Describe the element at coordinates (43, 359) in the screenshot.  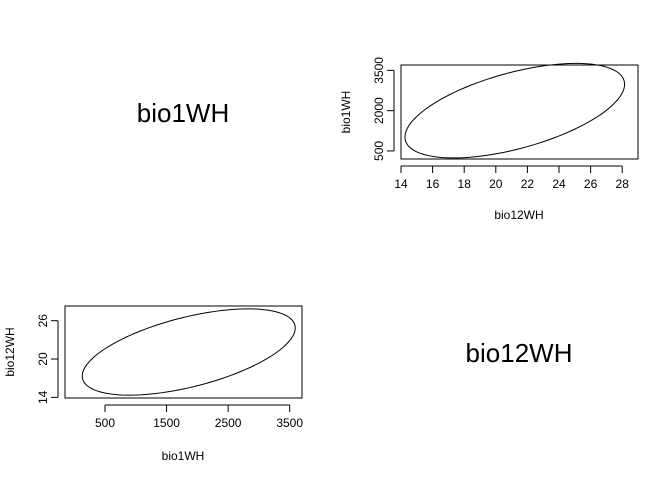
I see `y-tick-label: 20` at that location.